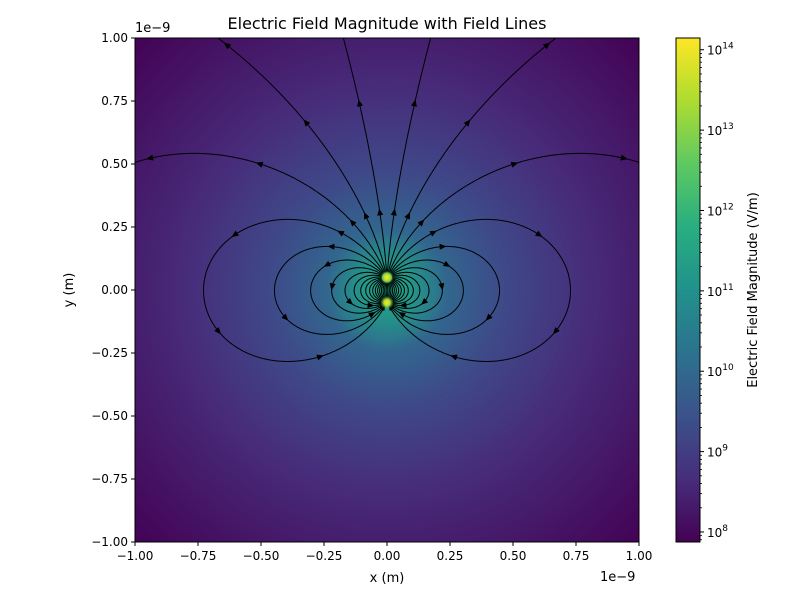 This screenshot has width=800, height=600. What do you see at coordinates (688, 290) in the screenshot?
I see `colorbar-gradient` at bounding box center [688, 290].